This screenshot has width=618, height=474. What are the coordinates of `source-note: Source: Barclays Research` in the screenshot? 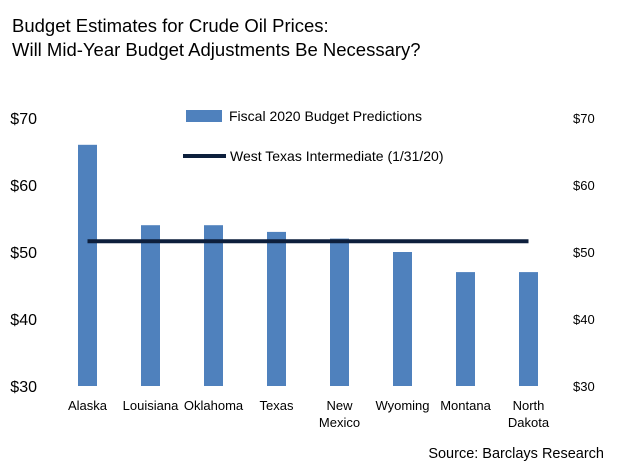 It's located at (516, 454).